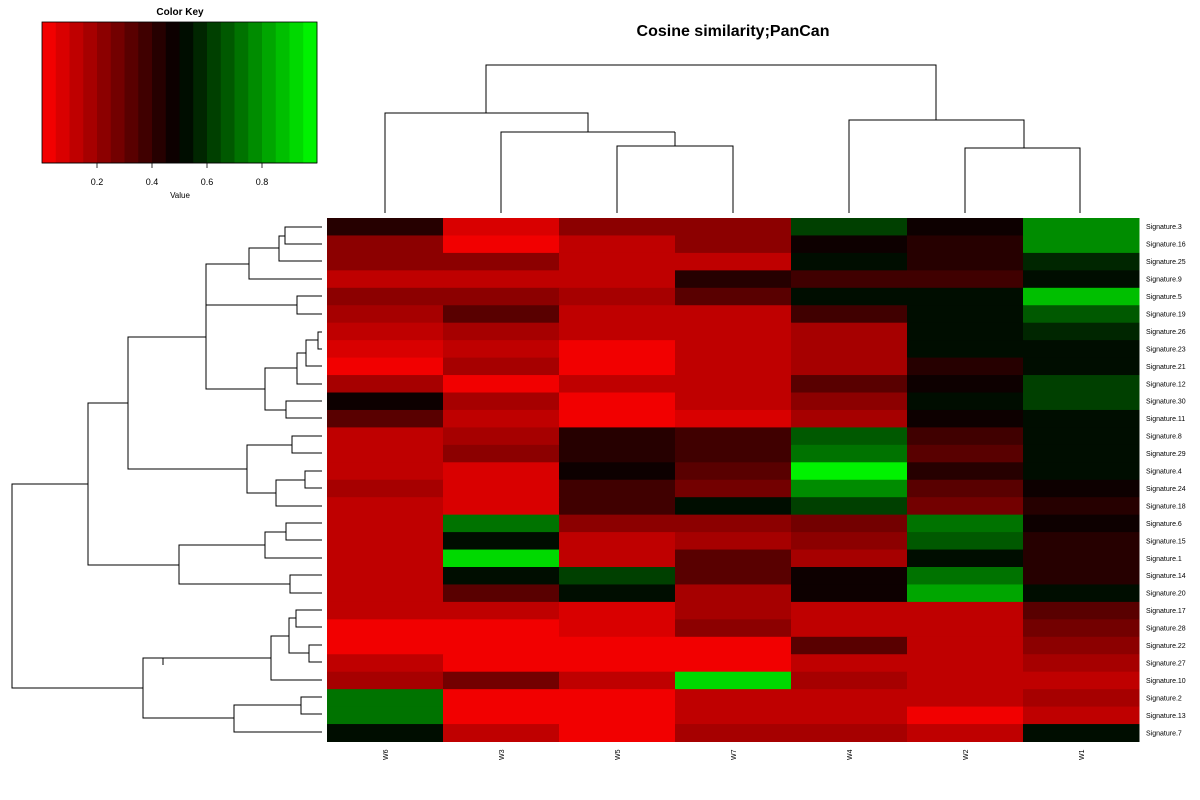 The image size is (1200, 800). Describe the element at coordinates (1164, 297) in the screenshot. I see `row-label: Signature.5` at that location.